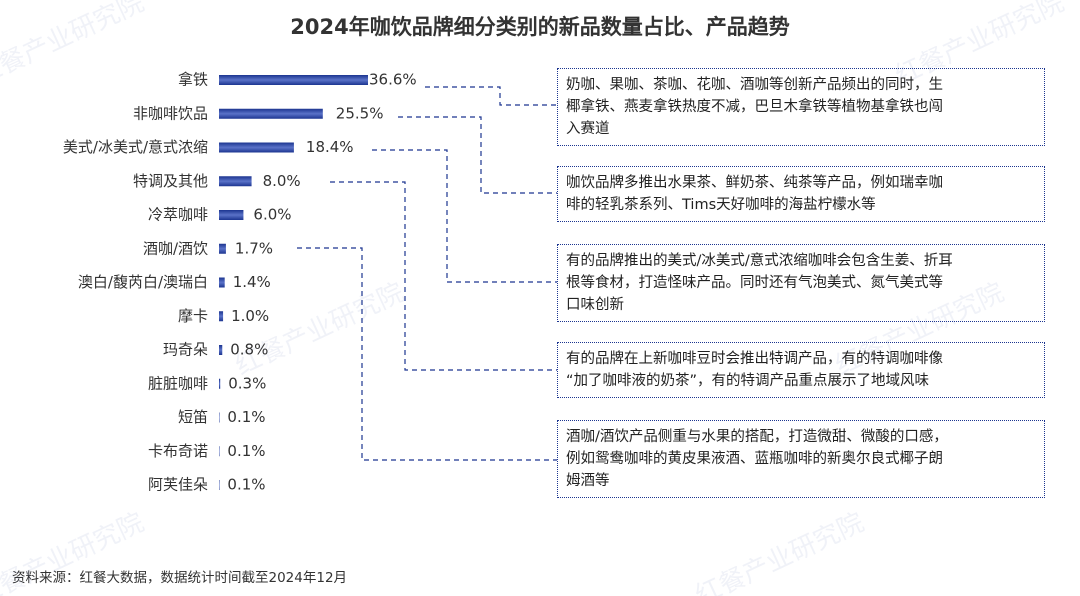 The width and height of the screenshot is (1080, 596). What do you see at coordinates (254, 248) in the screenshot?
I see `value-label: 1.7%` at bounding box center [254, 248].